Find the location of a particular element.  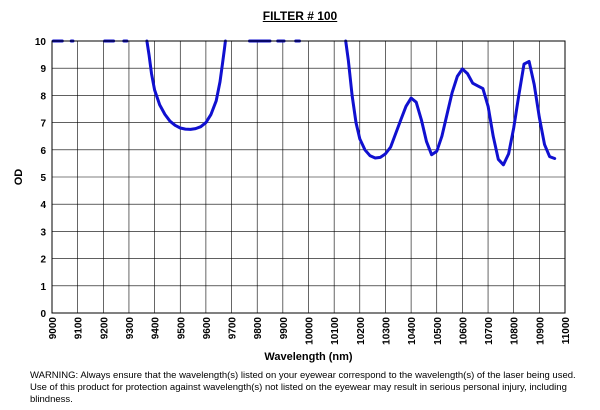

y-tick-label: 2 is located at coordinates (43, 260).